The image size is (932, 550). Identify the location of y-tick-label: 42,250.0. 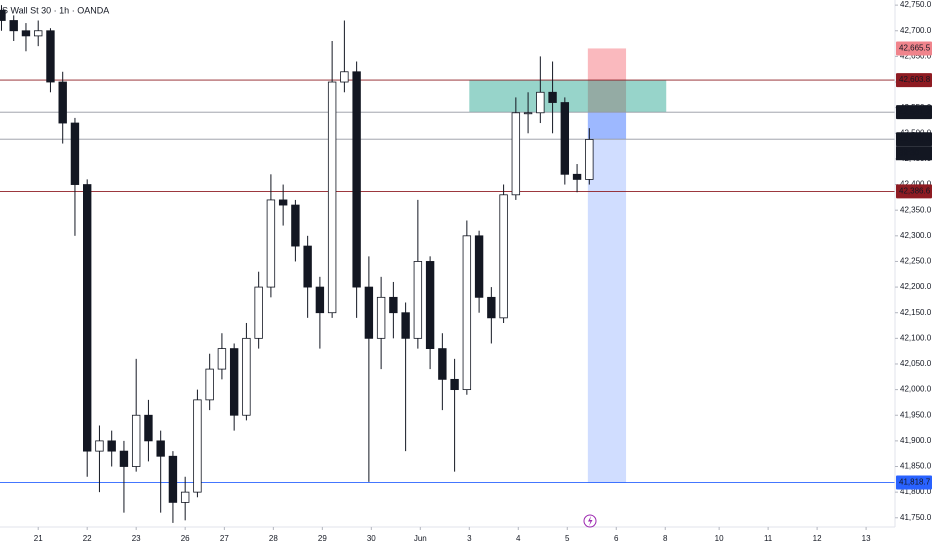
(916, 261).